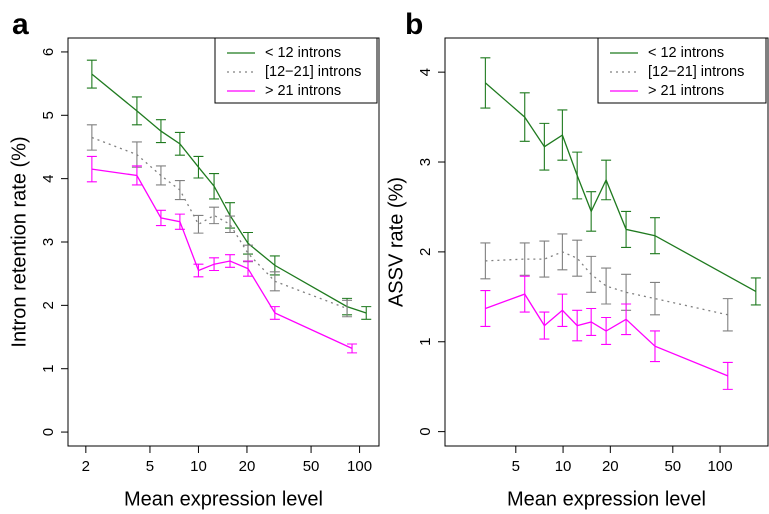  What do you see at coordinates (86, 466) in the screenshot?
I see `x-tick-label: 2` at bounding box center [86, 466].